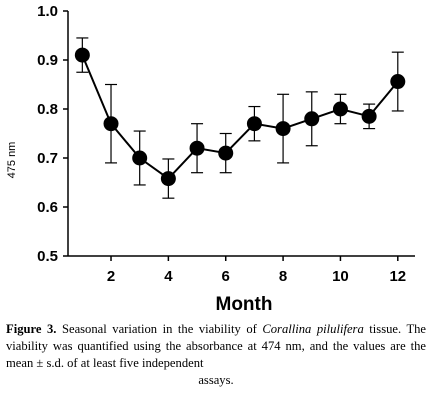 Image resolution: width=431 pixels, height=401 pixels. Describe the element at coordinates (313, 329) in the screenshot. I see `caption-species: Corallina pilulifera` at that location.